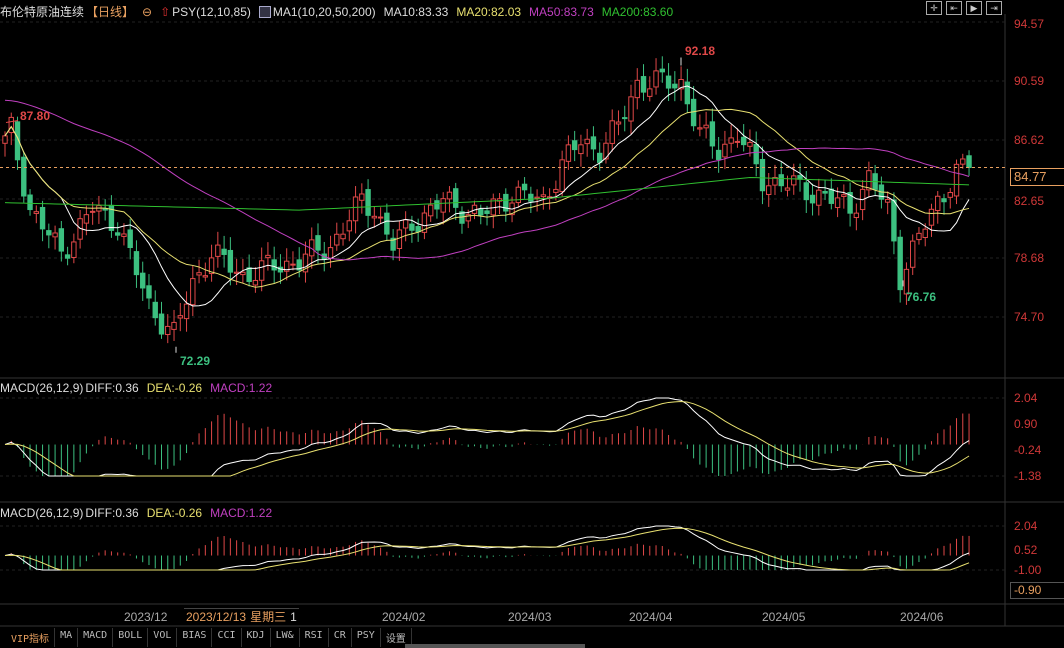  I want to click on ma-label: MA1(10,20,50,200), so click(324, 11).